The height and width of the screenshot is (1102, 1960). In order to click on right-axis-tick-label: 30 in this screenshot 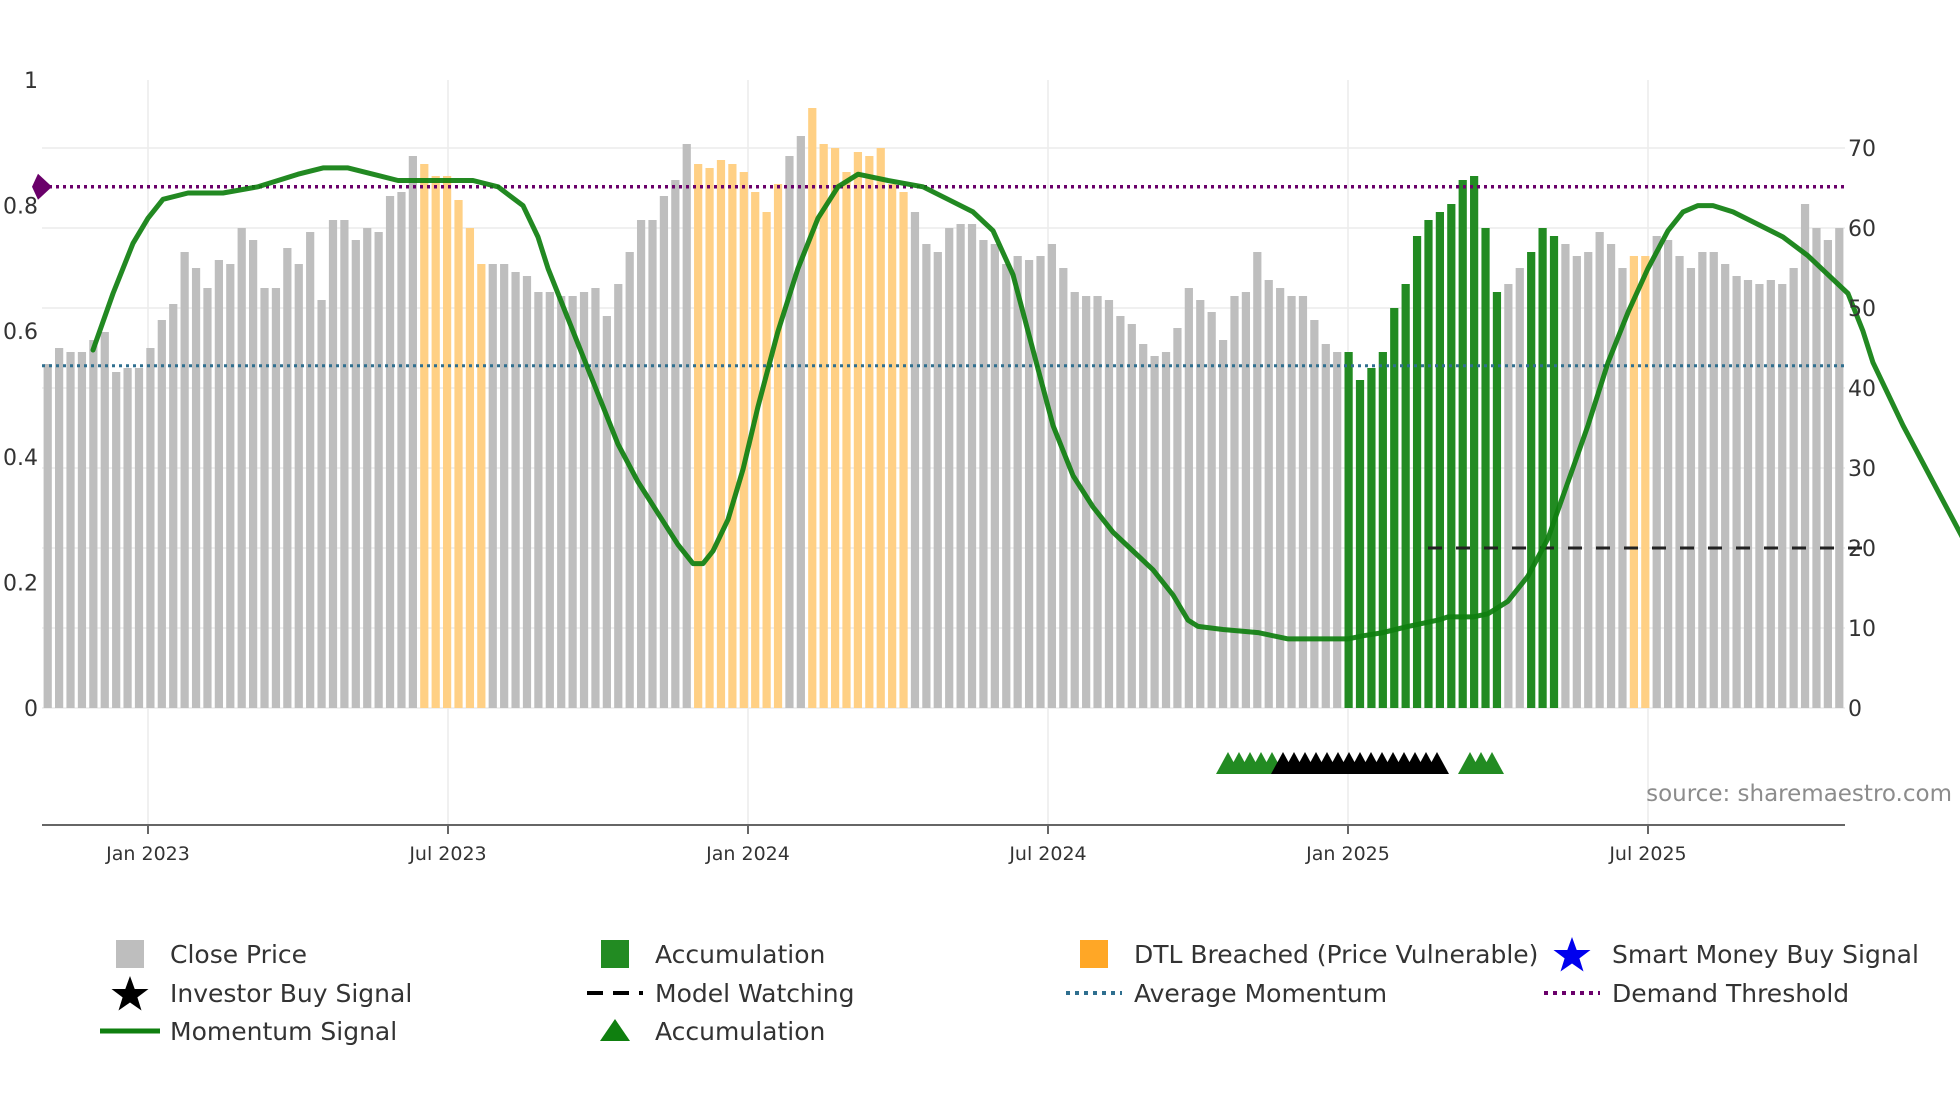, I will do `click(1862, 469)`.